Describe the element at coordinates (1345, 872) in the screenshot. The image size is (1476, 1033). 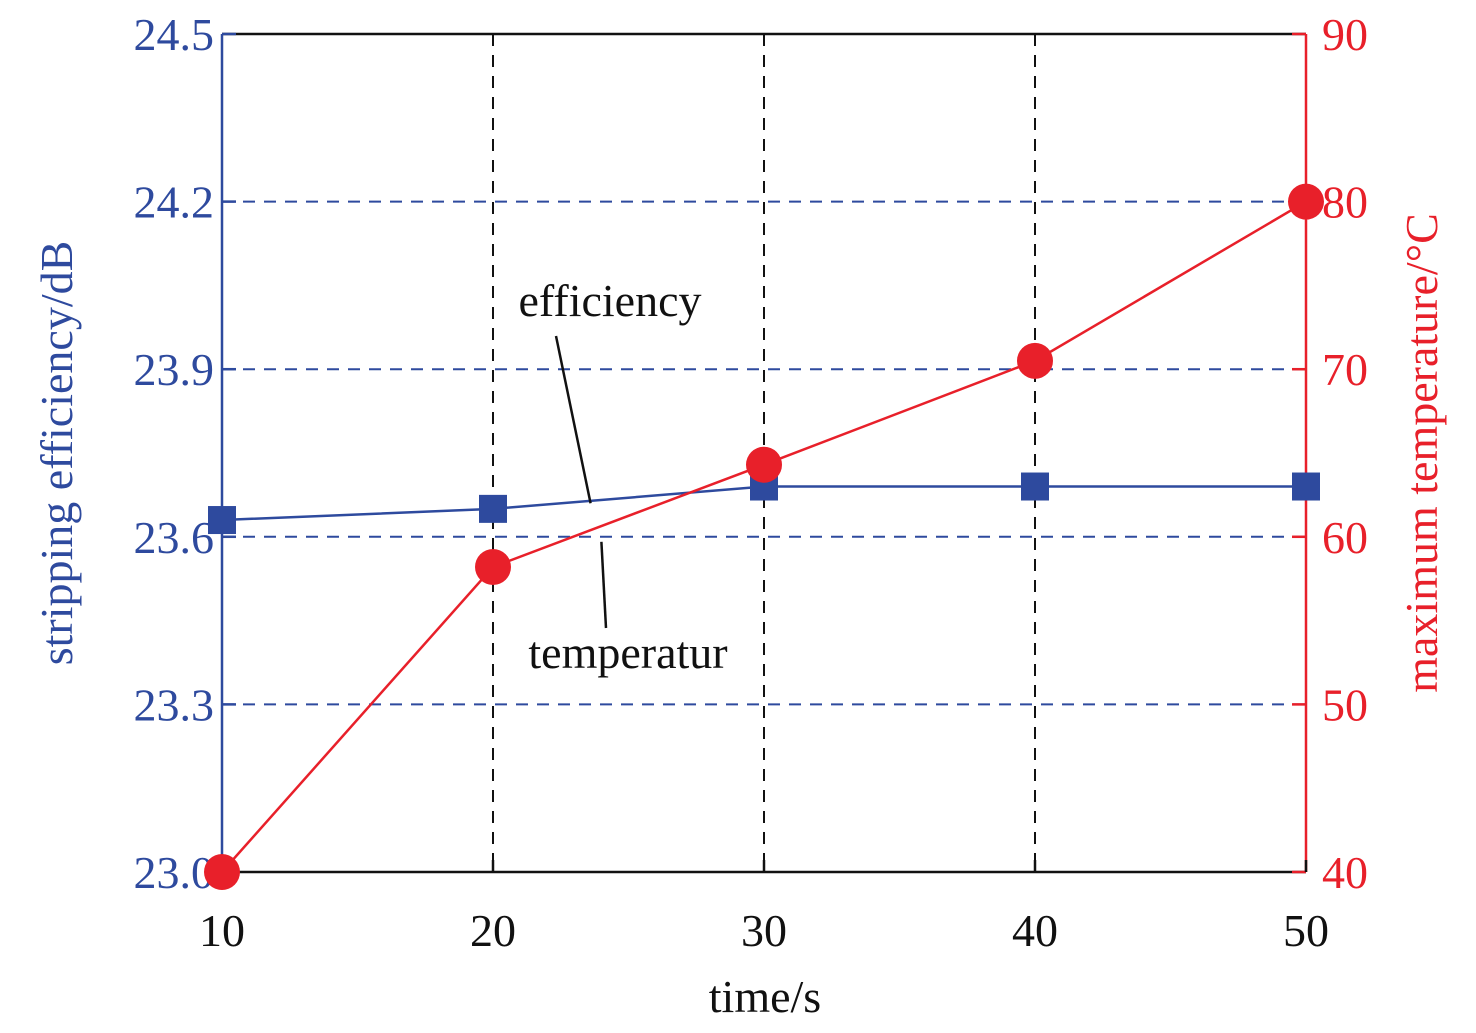
I see `right-tick-label: 40` at that location.